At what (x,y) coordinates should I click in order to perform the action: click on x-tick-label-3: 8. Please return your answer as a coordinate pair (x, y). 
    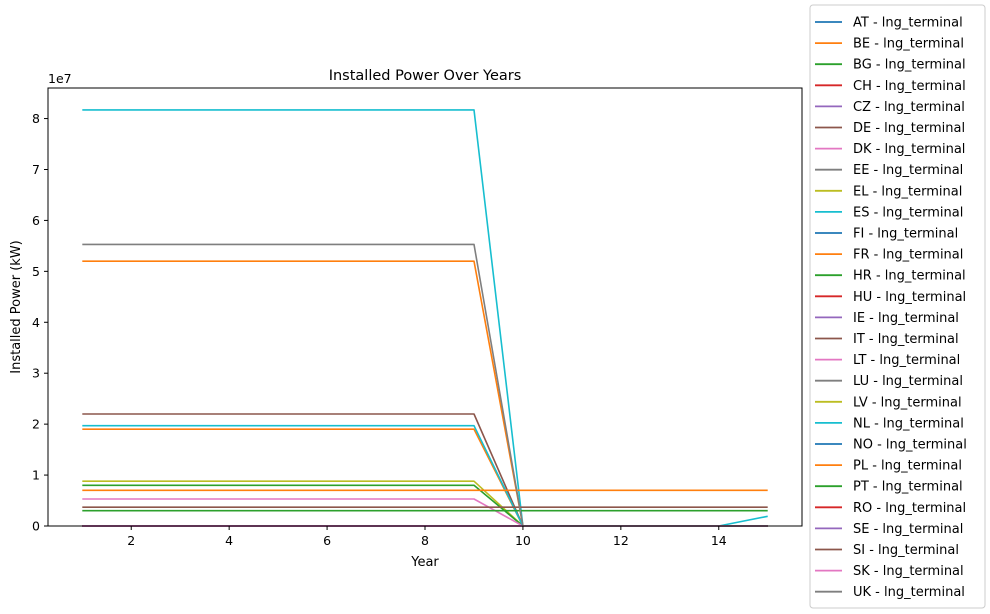
    Looking at the image, I should click on (425, 540).